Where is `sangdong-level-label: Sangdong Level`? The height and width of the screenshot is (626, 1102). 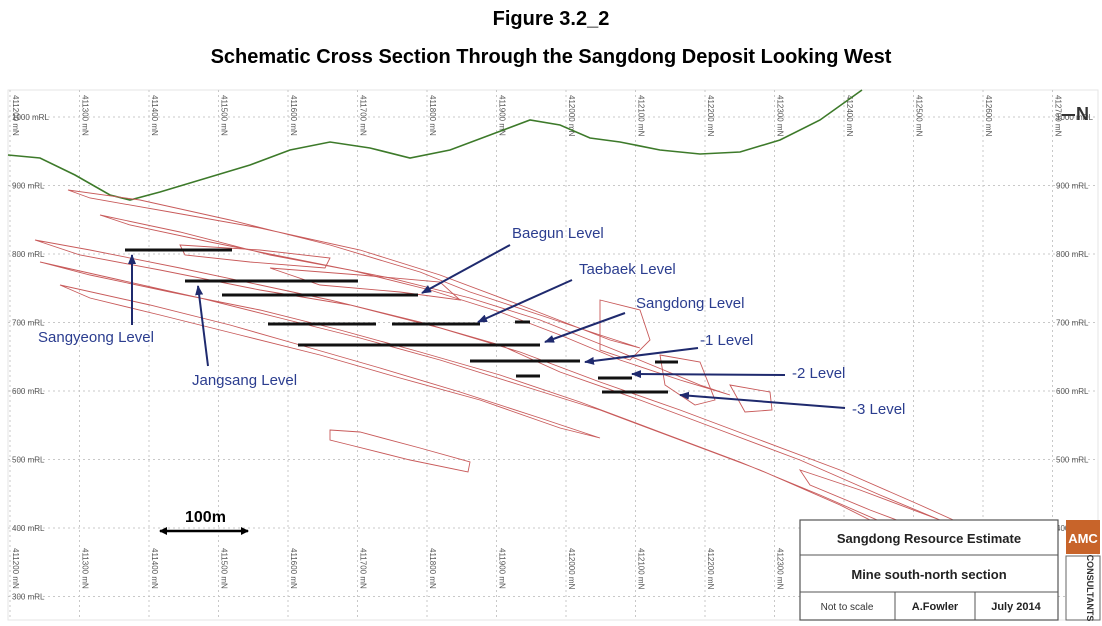
sangdong-level-label: Sangdong Level is located at coordinates (690, 303).